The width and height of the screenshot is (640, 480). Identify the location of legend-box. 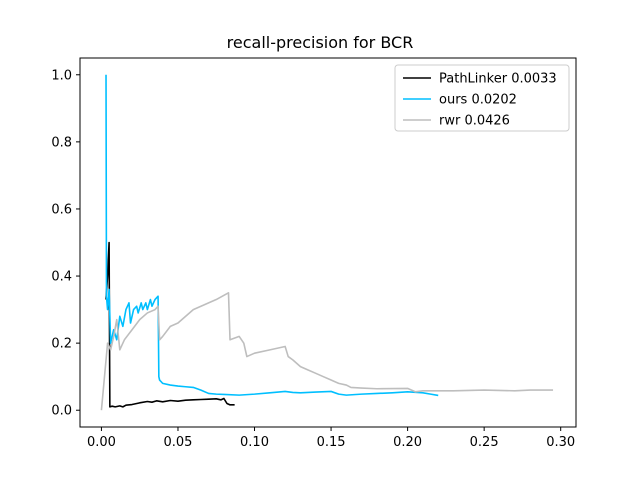
(482, 98).